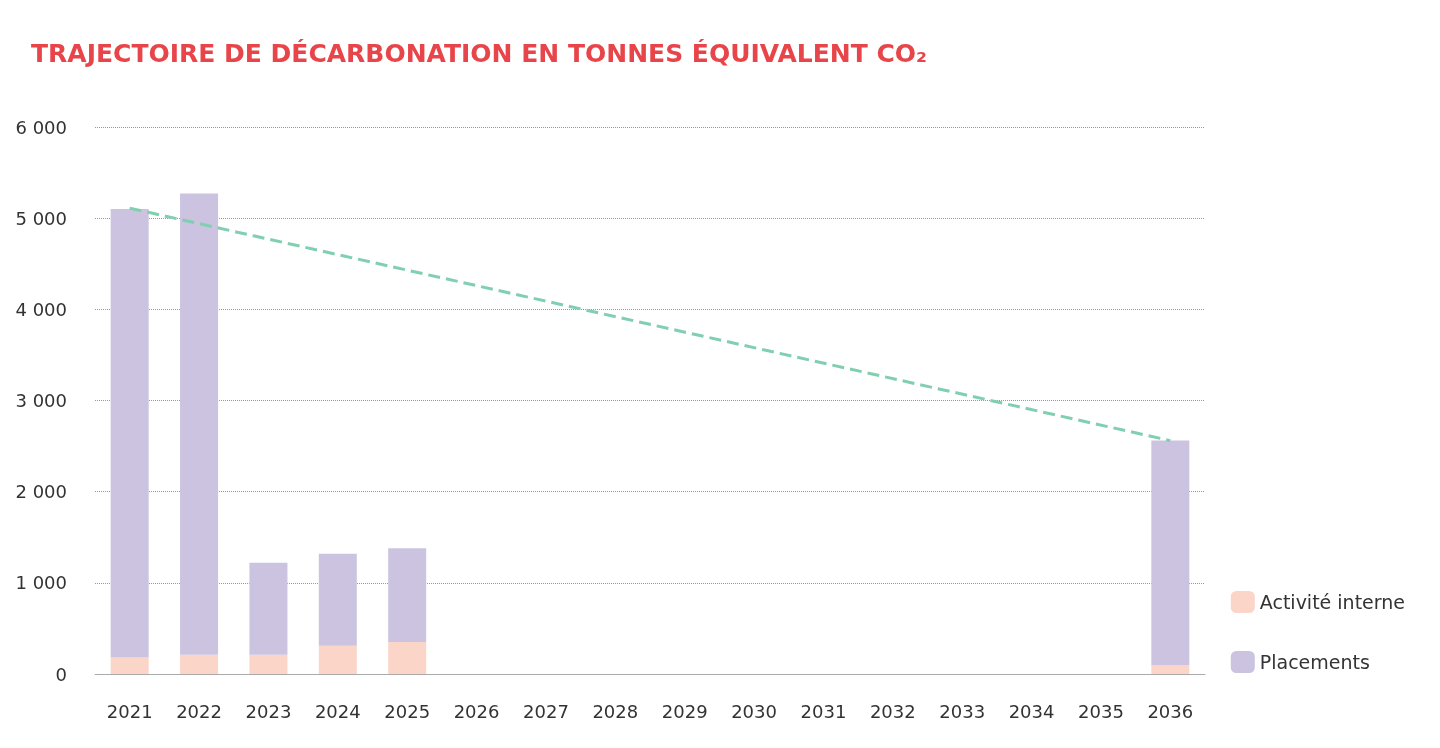  I want to click on y-tick-label: 1 000, so click(41, 583).